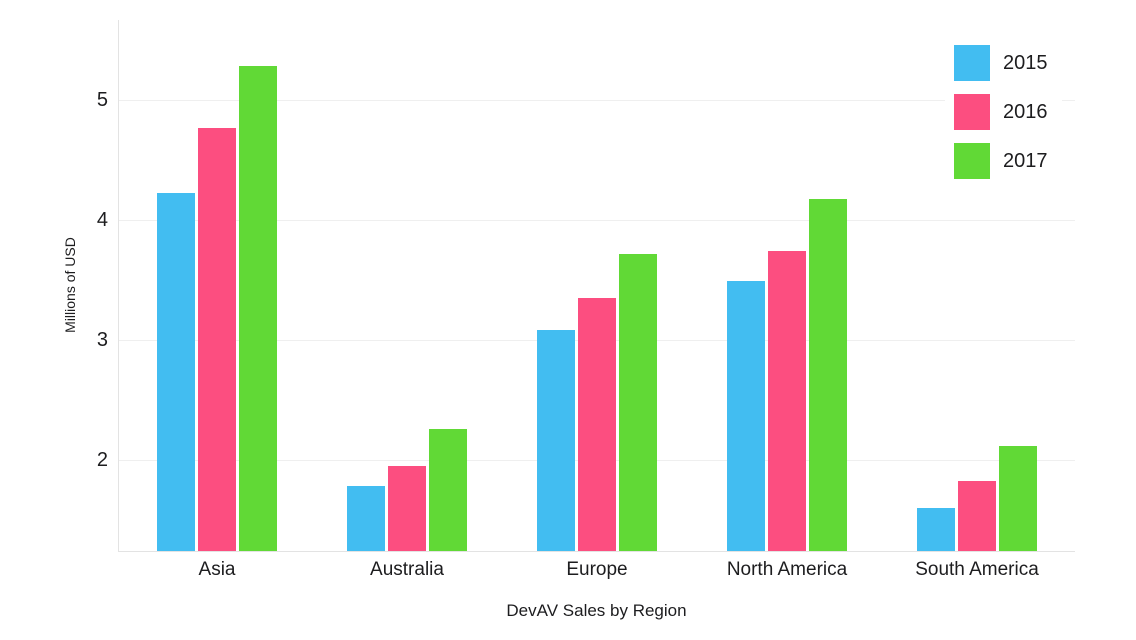 The height and width of the screenshot is (640, 1136). What do you see at coordinates (1025, 62) in the screenshot?
I see `legend-label-2015: 2015` at bounding box center [1025, 62].